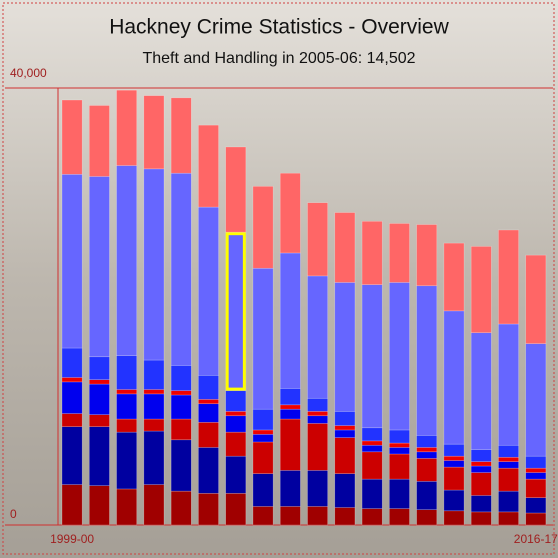  Describe the element at coordinates (279, 27) in the screenshot. I see `chart-title: Hackney Crime Statistics - Overview` at that location.